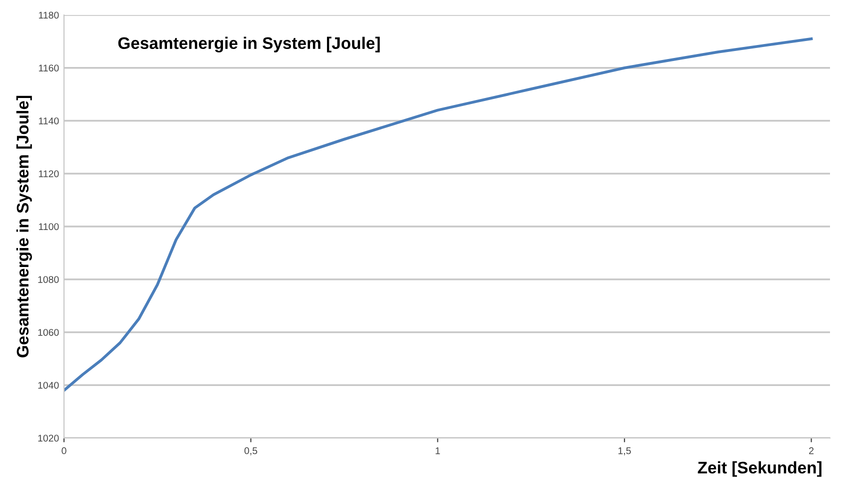 This screenshot has width=843, height=478. I want to click on x-tick-label: 2, so click(811, 450).